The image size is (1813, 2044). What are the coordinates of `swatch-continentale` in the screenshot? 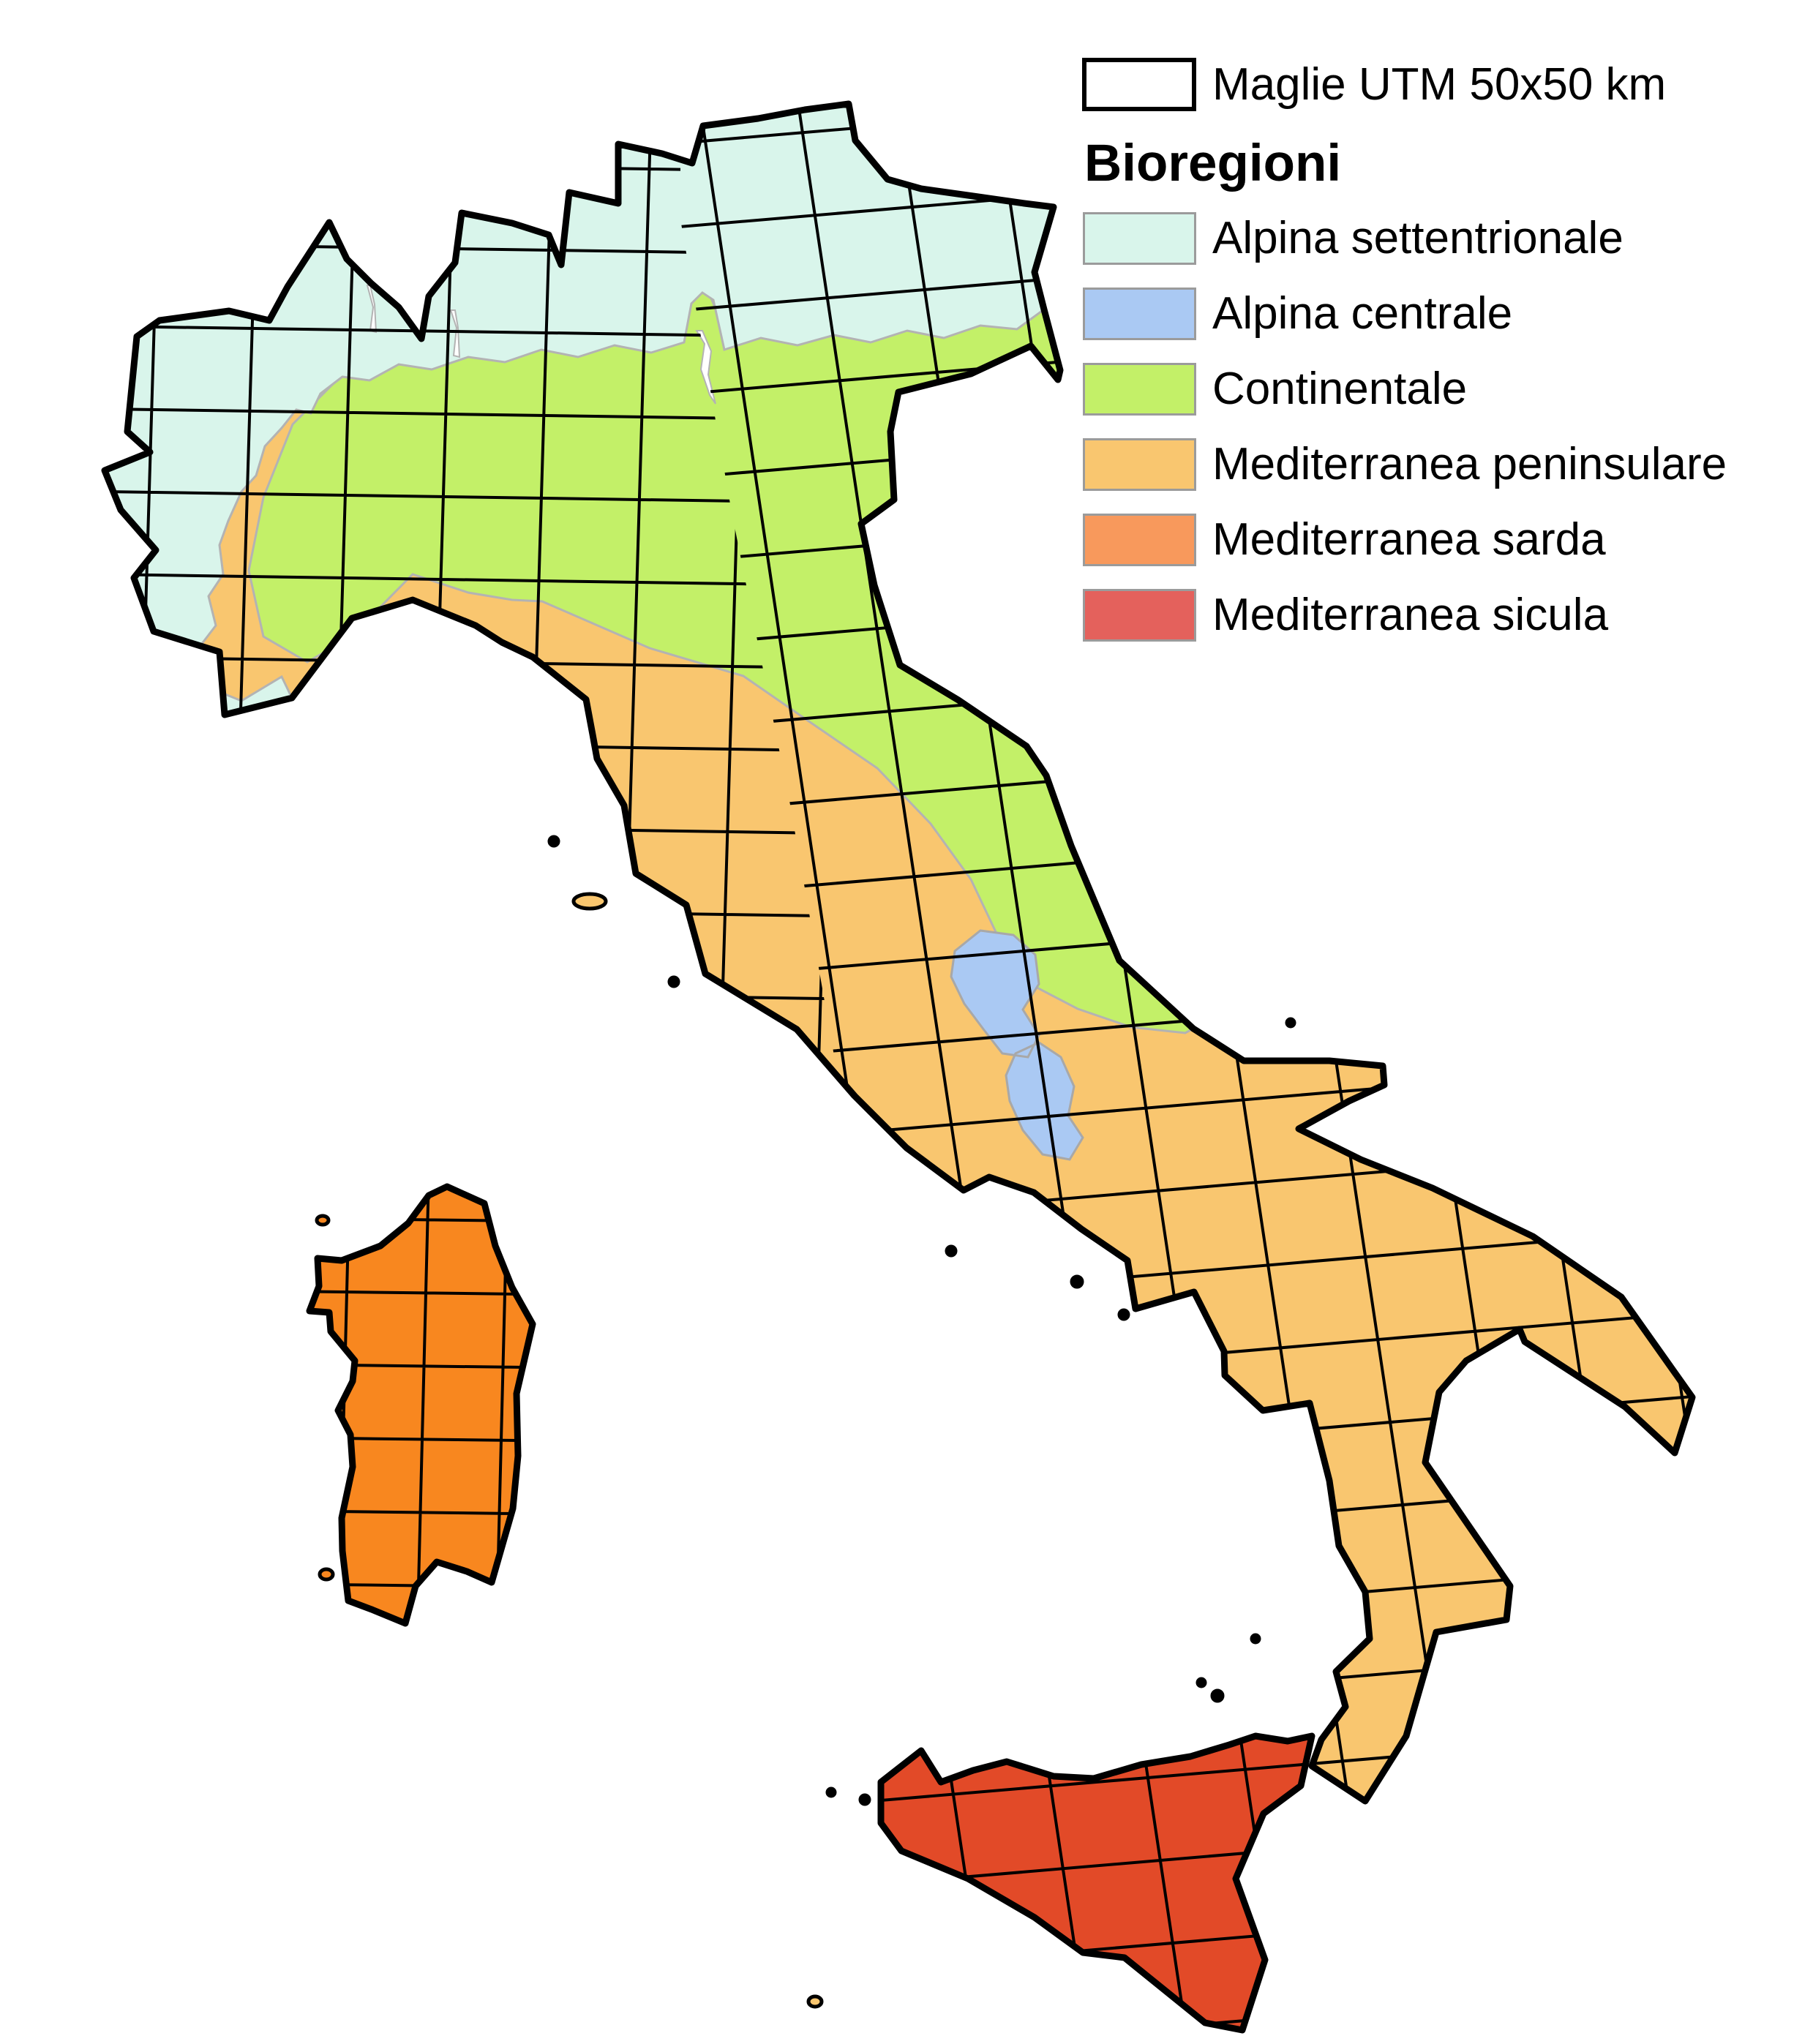 It's located at (1139, 390).